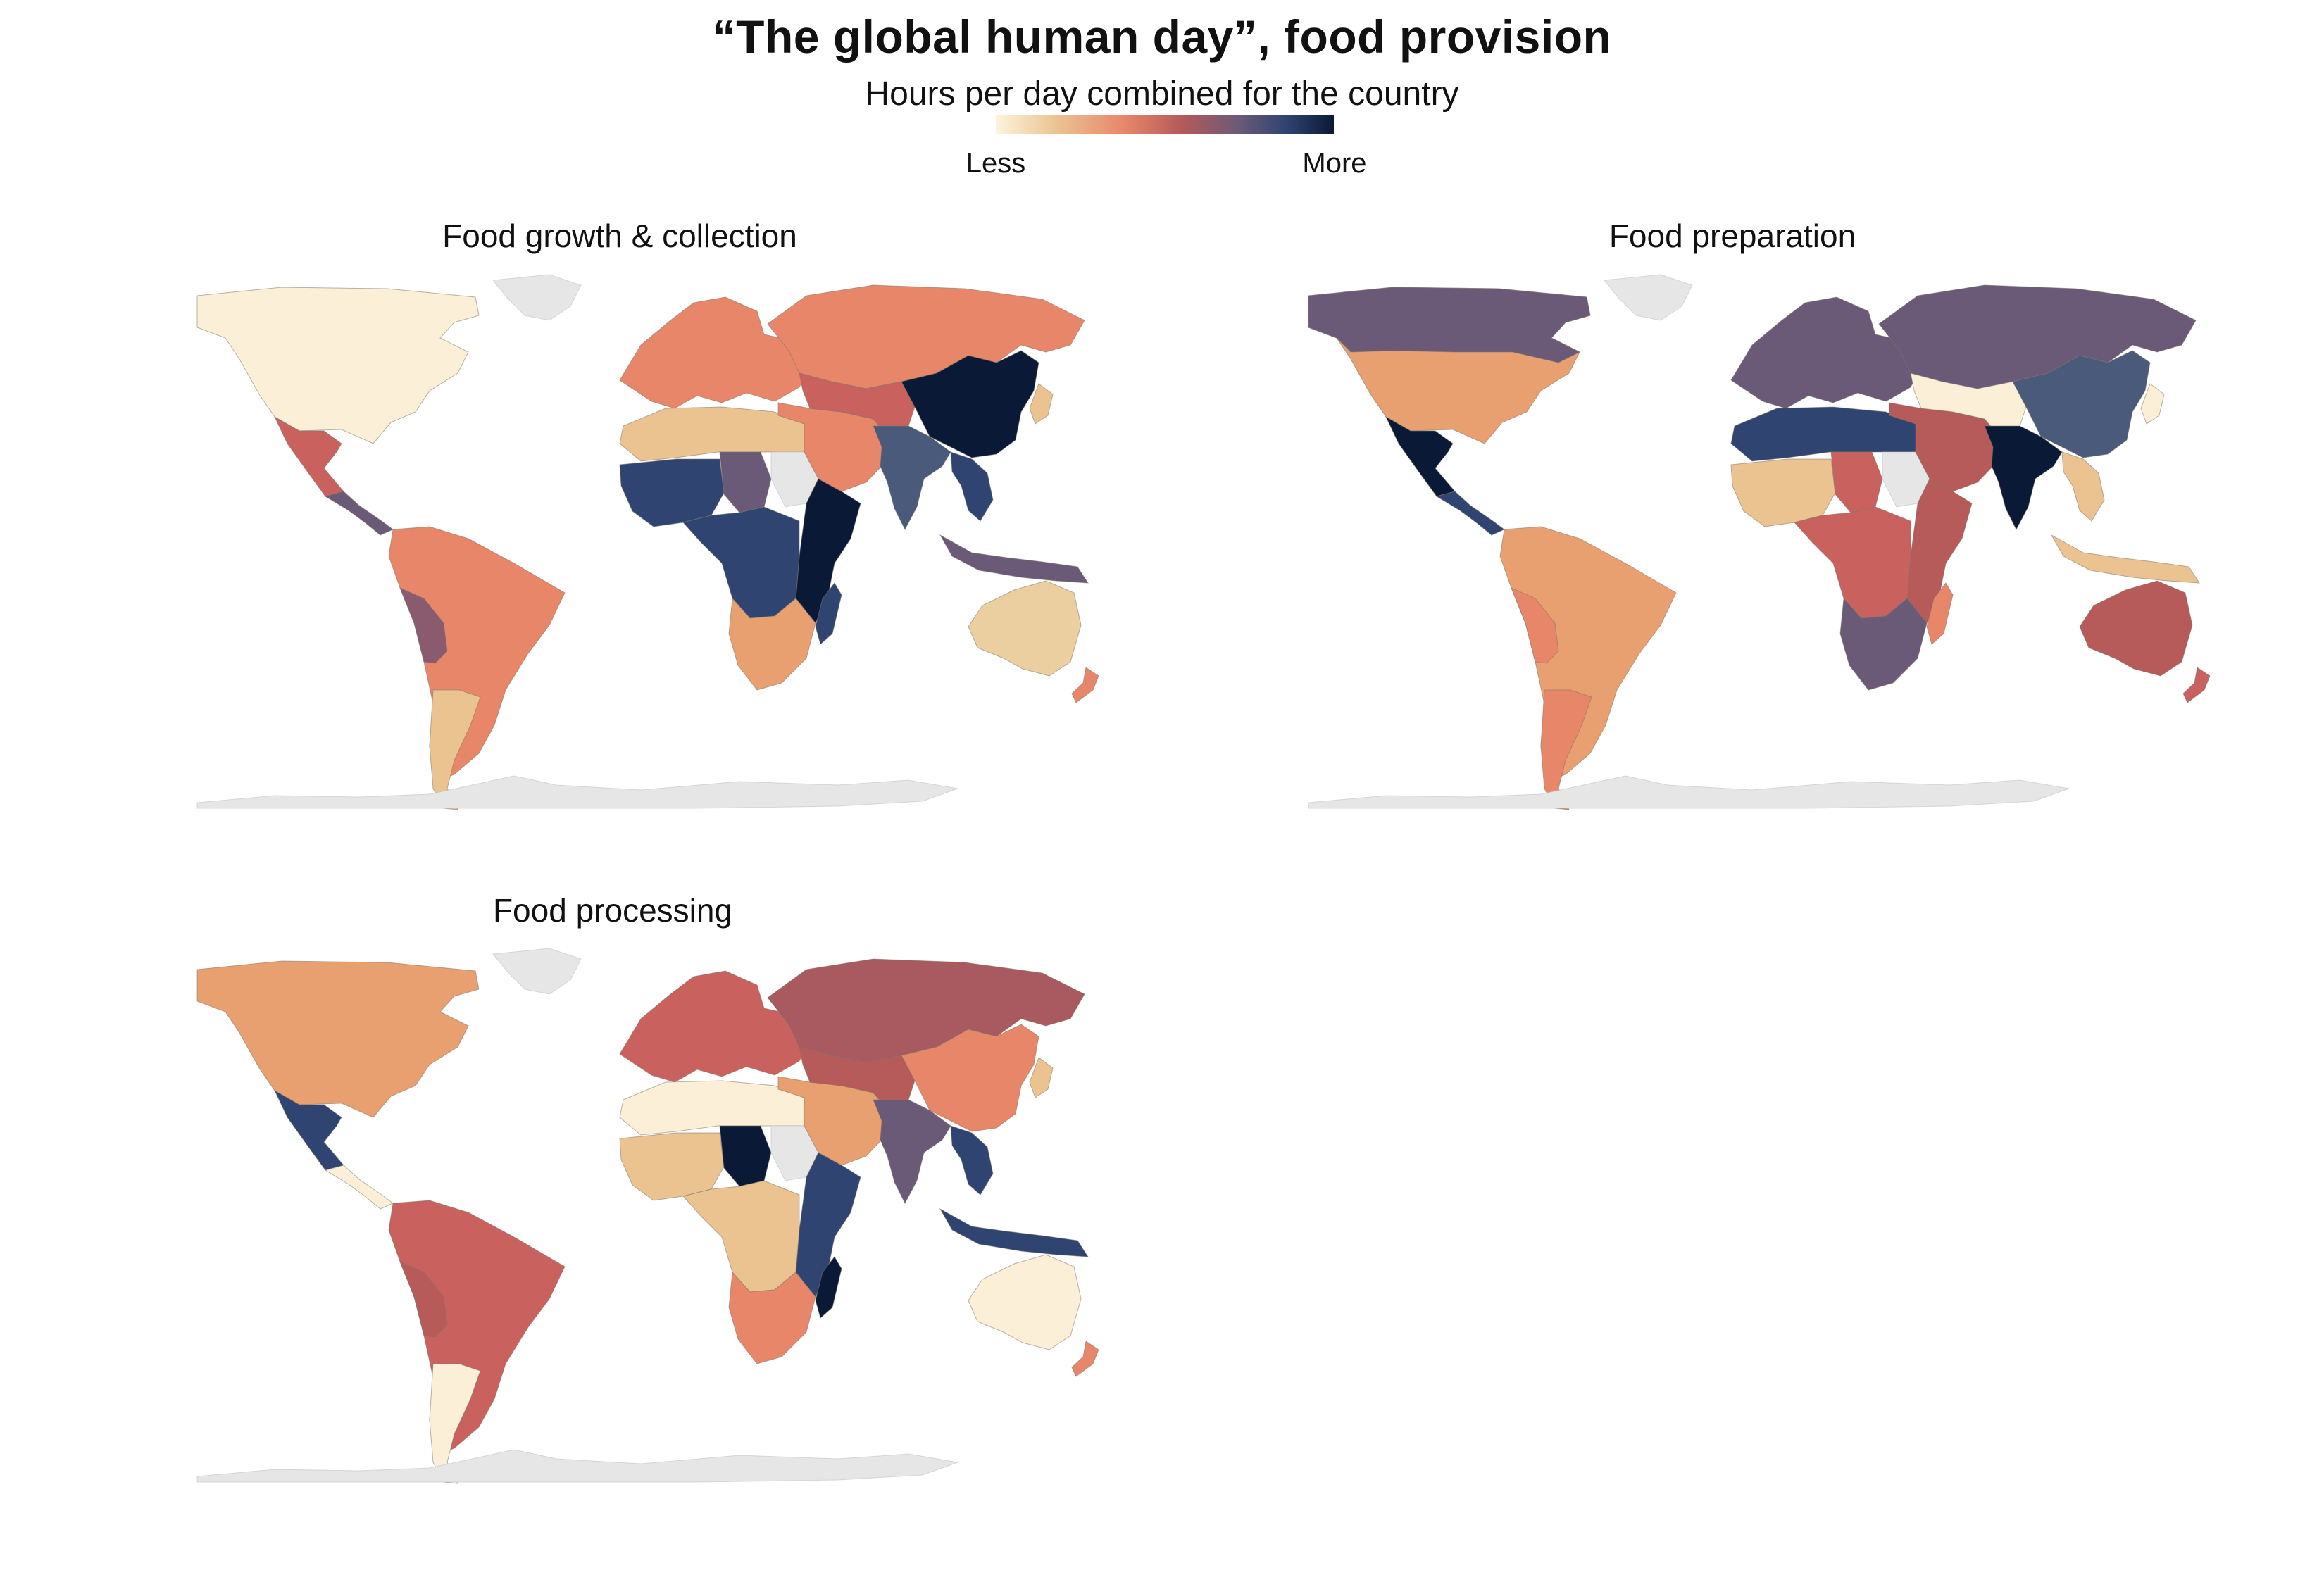 This screenshot has width=2324, height=1575. Describe the element at coordinates (1334, 163) in the screenshot. I see `legend-high-label: More` at that location.